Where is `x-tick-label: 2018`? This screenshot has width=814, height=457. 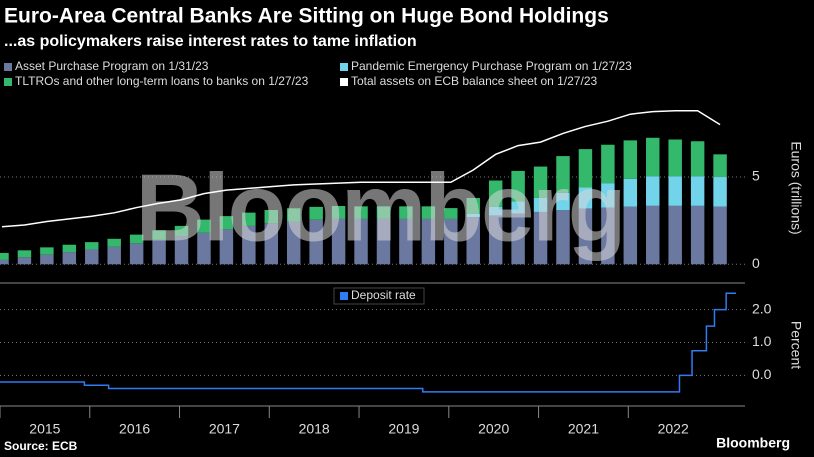 x-tick-label: 2018 is located at coordinates (314, 429).